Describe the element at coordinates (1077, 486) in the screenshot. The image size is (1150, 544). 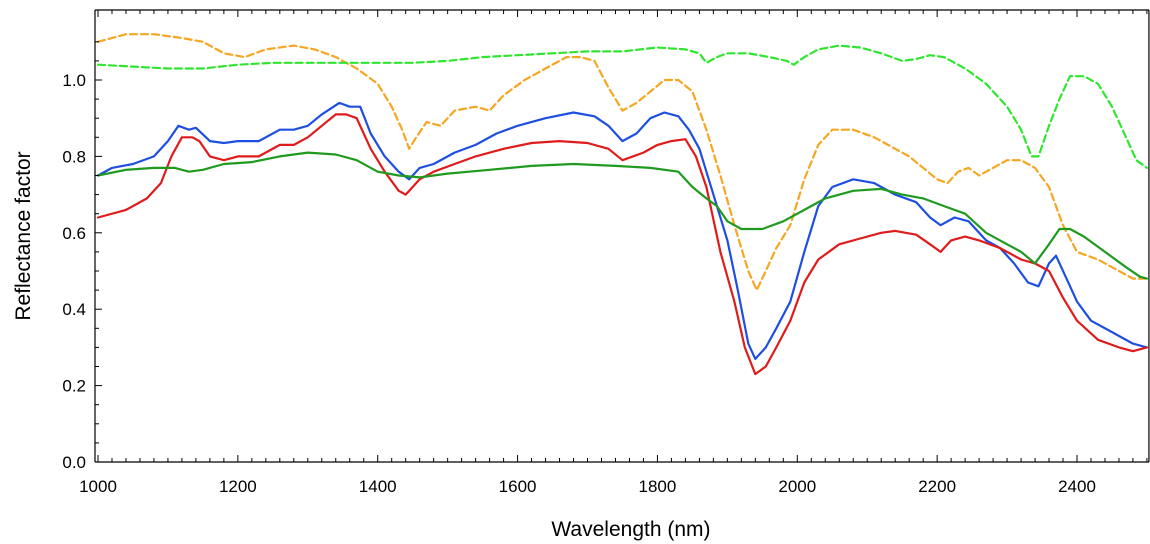
I see `x-tick-label: 2400` at that location.